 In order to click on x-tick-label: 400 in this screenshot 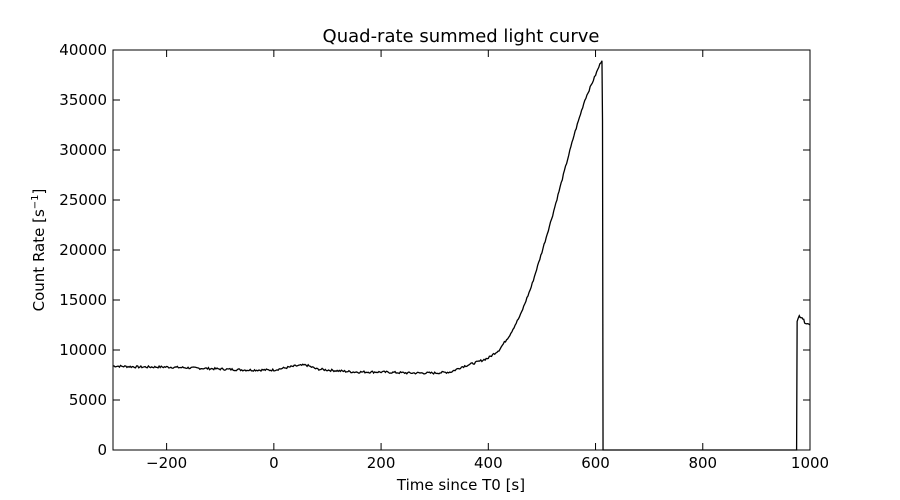, I will do `click(488, 463)`.